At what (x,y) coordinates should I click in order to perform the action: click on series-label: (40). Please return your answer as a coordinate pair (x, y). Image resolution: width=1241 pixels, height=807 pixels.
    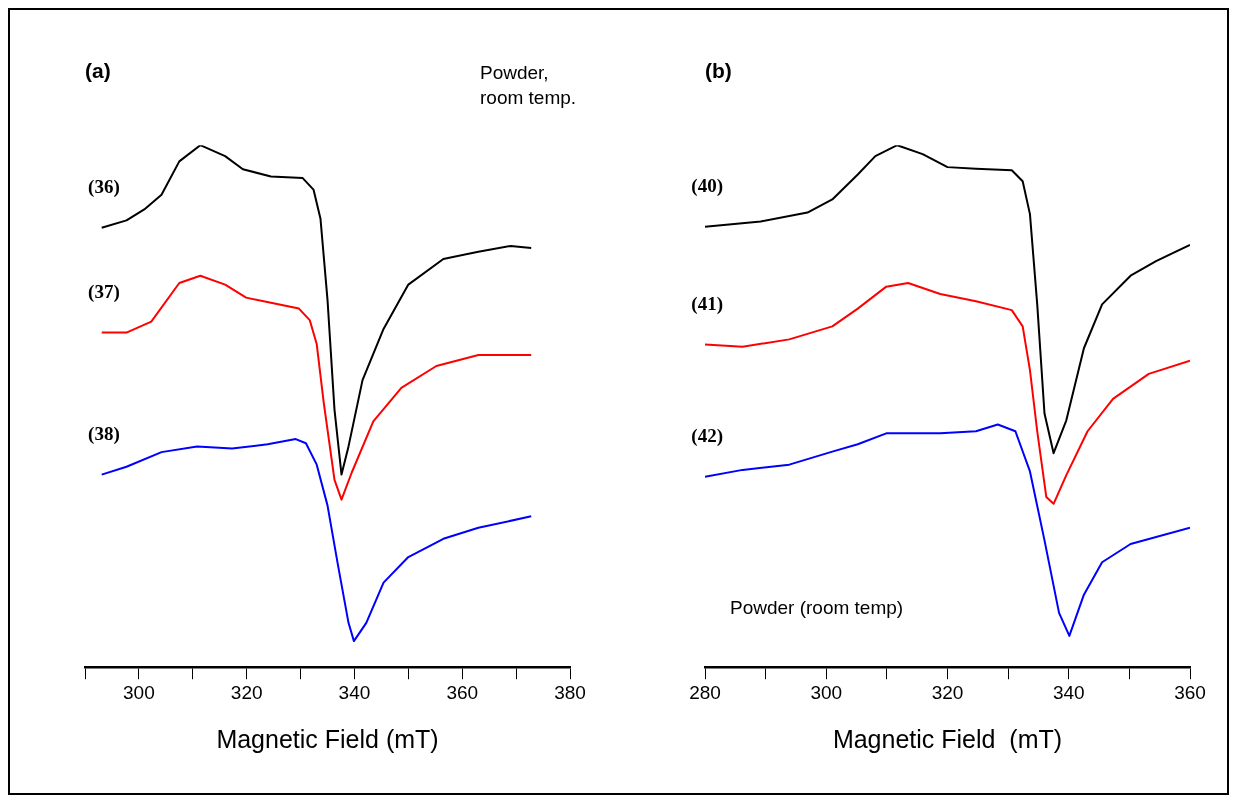
    Looking at the image, I should click on (707, 186).